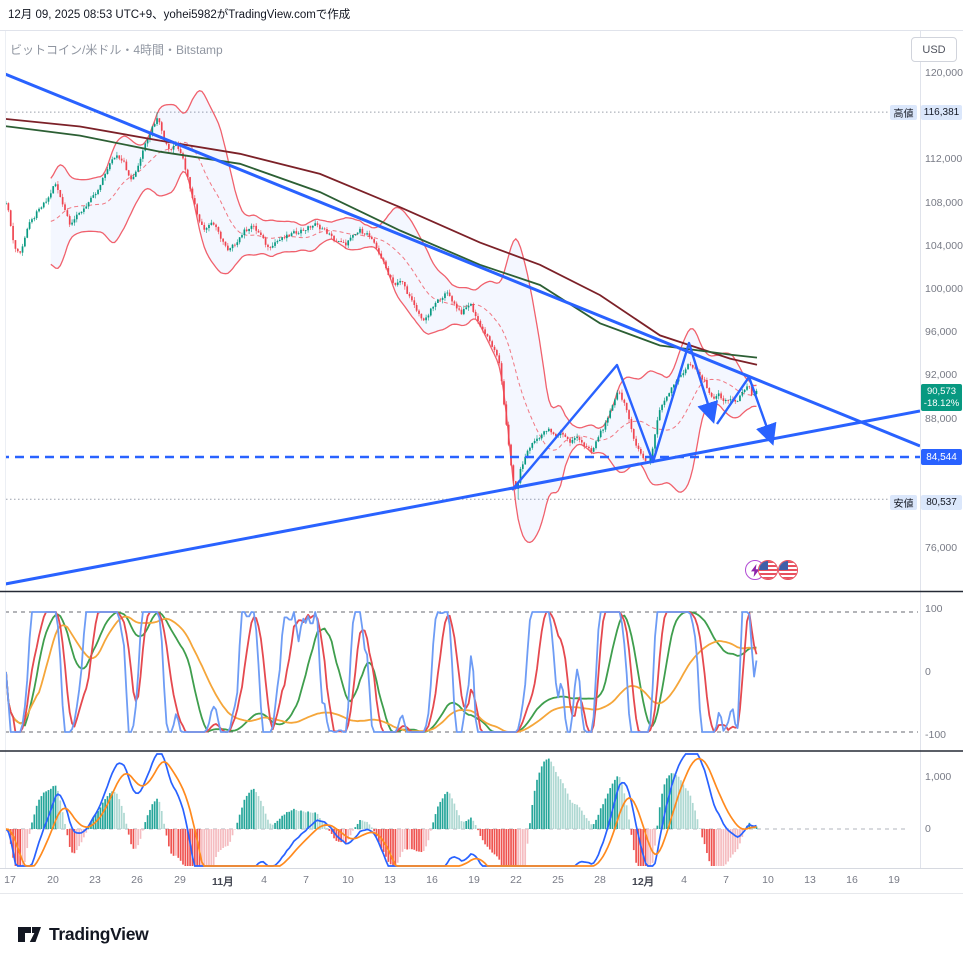 The width and height of the screenshot is (963, 963). What do you see at coordinates (944, 202) in the screenshot?
I see `price-tick: 108,000` at bounding box center [944, 202].